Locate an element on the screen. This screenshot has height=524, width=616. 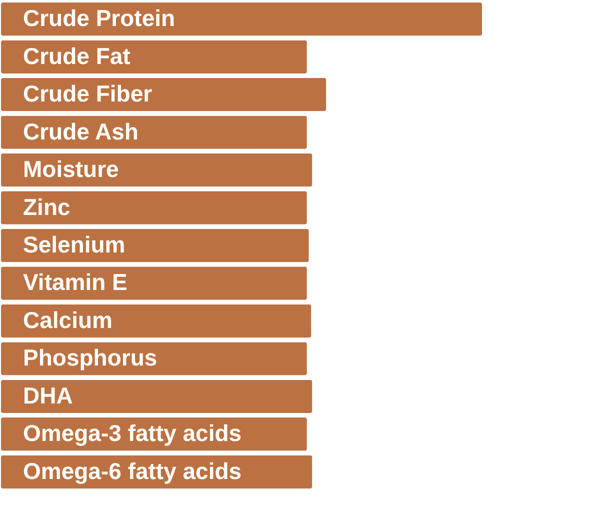
y-tick-label: Omega-3 fatty acids is located at coordinates (132, 433).